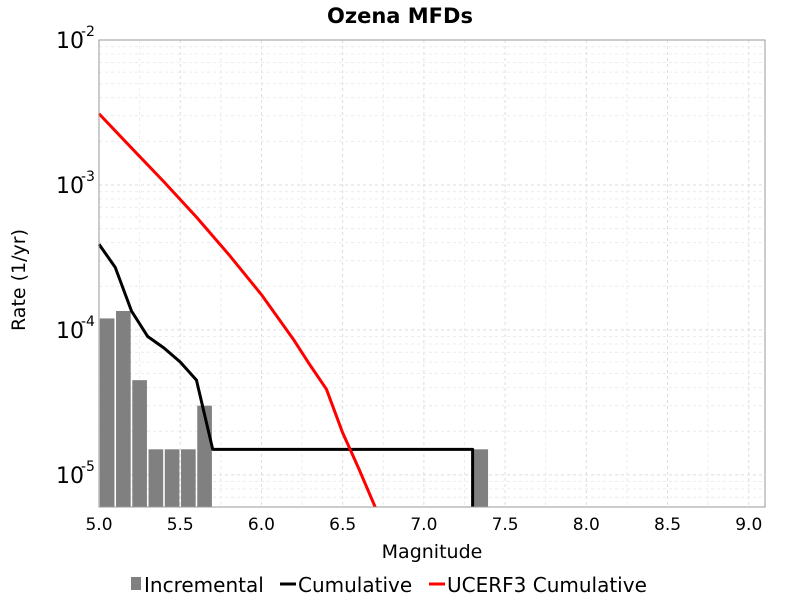 Image resolution: width=800 pixels, height=600 pixels. I want to click on x-tick-label: 9.0, so click(748, 525).